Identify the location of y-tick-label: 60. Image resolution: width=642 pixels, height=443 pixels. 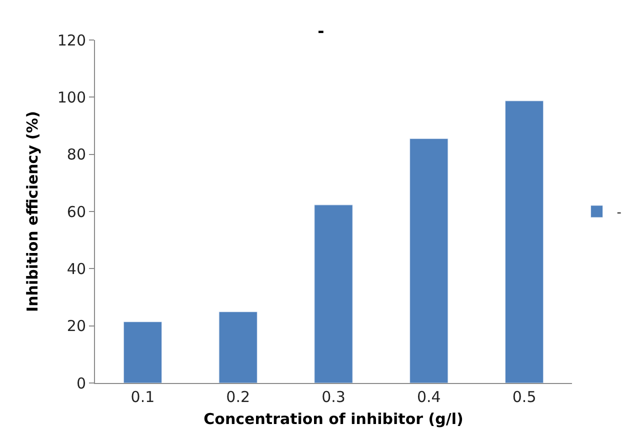
(76, 211).